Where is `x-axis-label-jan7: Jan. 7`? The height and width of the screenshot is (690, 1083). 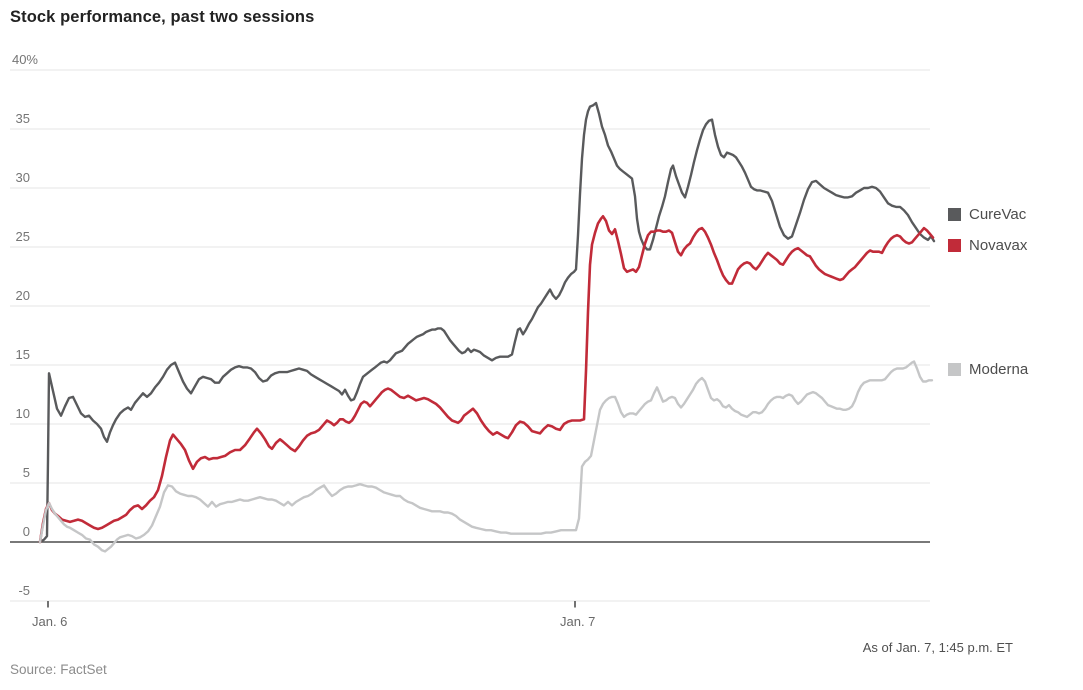
x-axis-label-jan7: Jan. 7 is located at coordinates (578, 621).